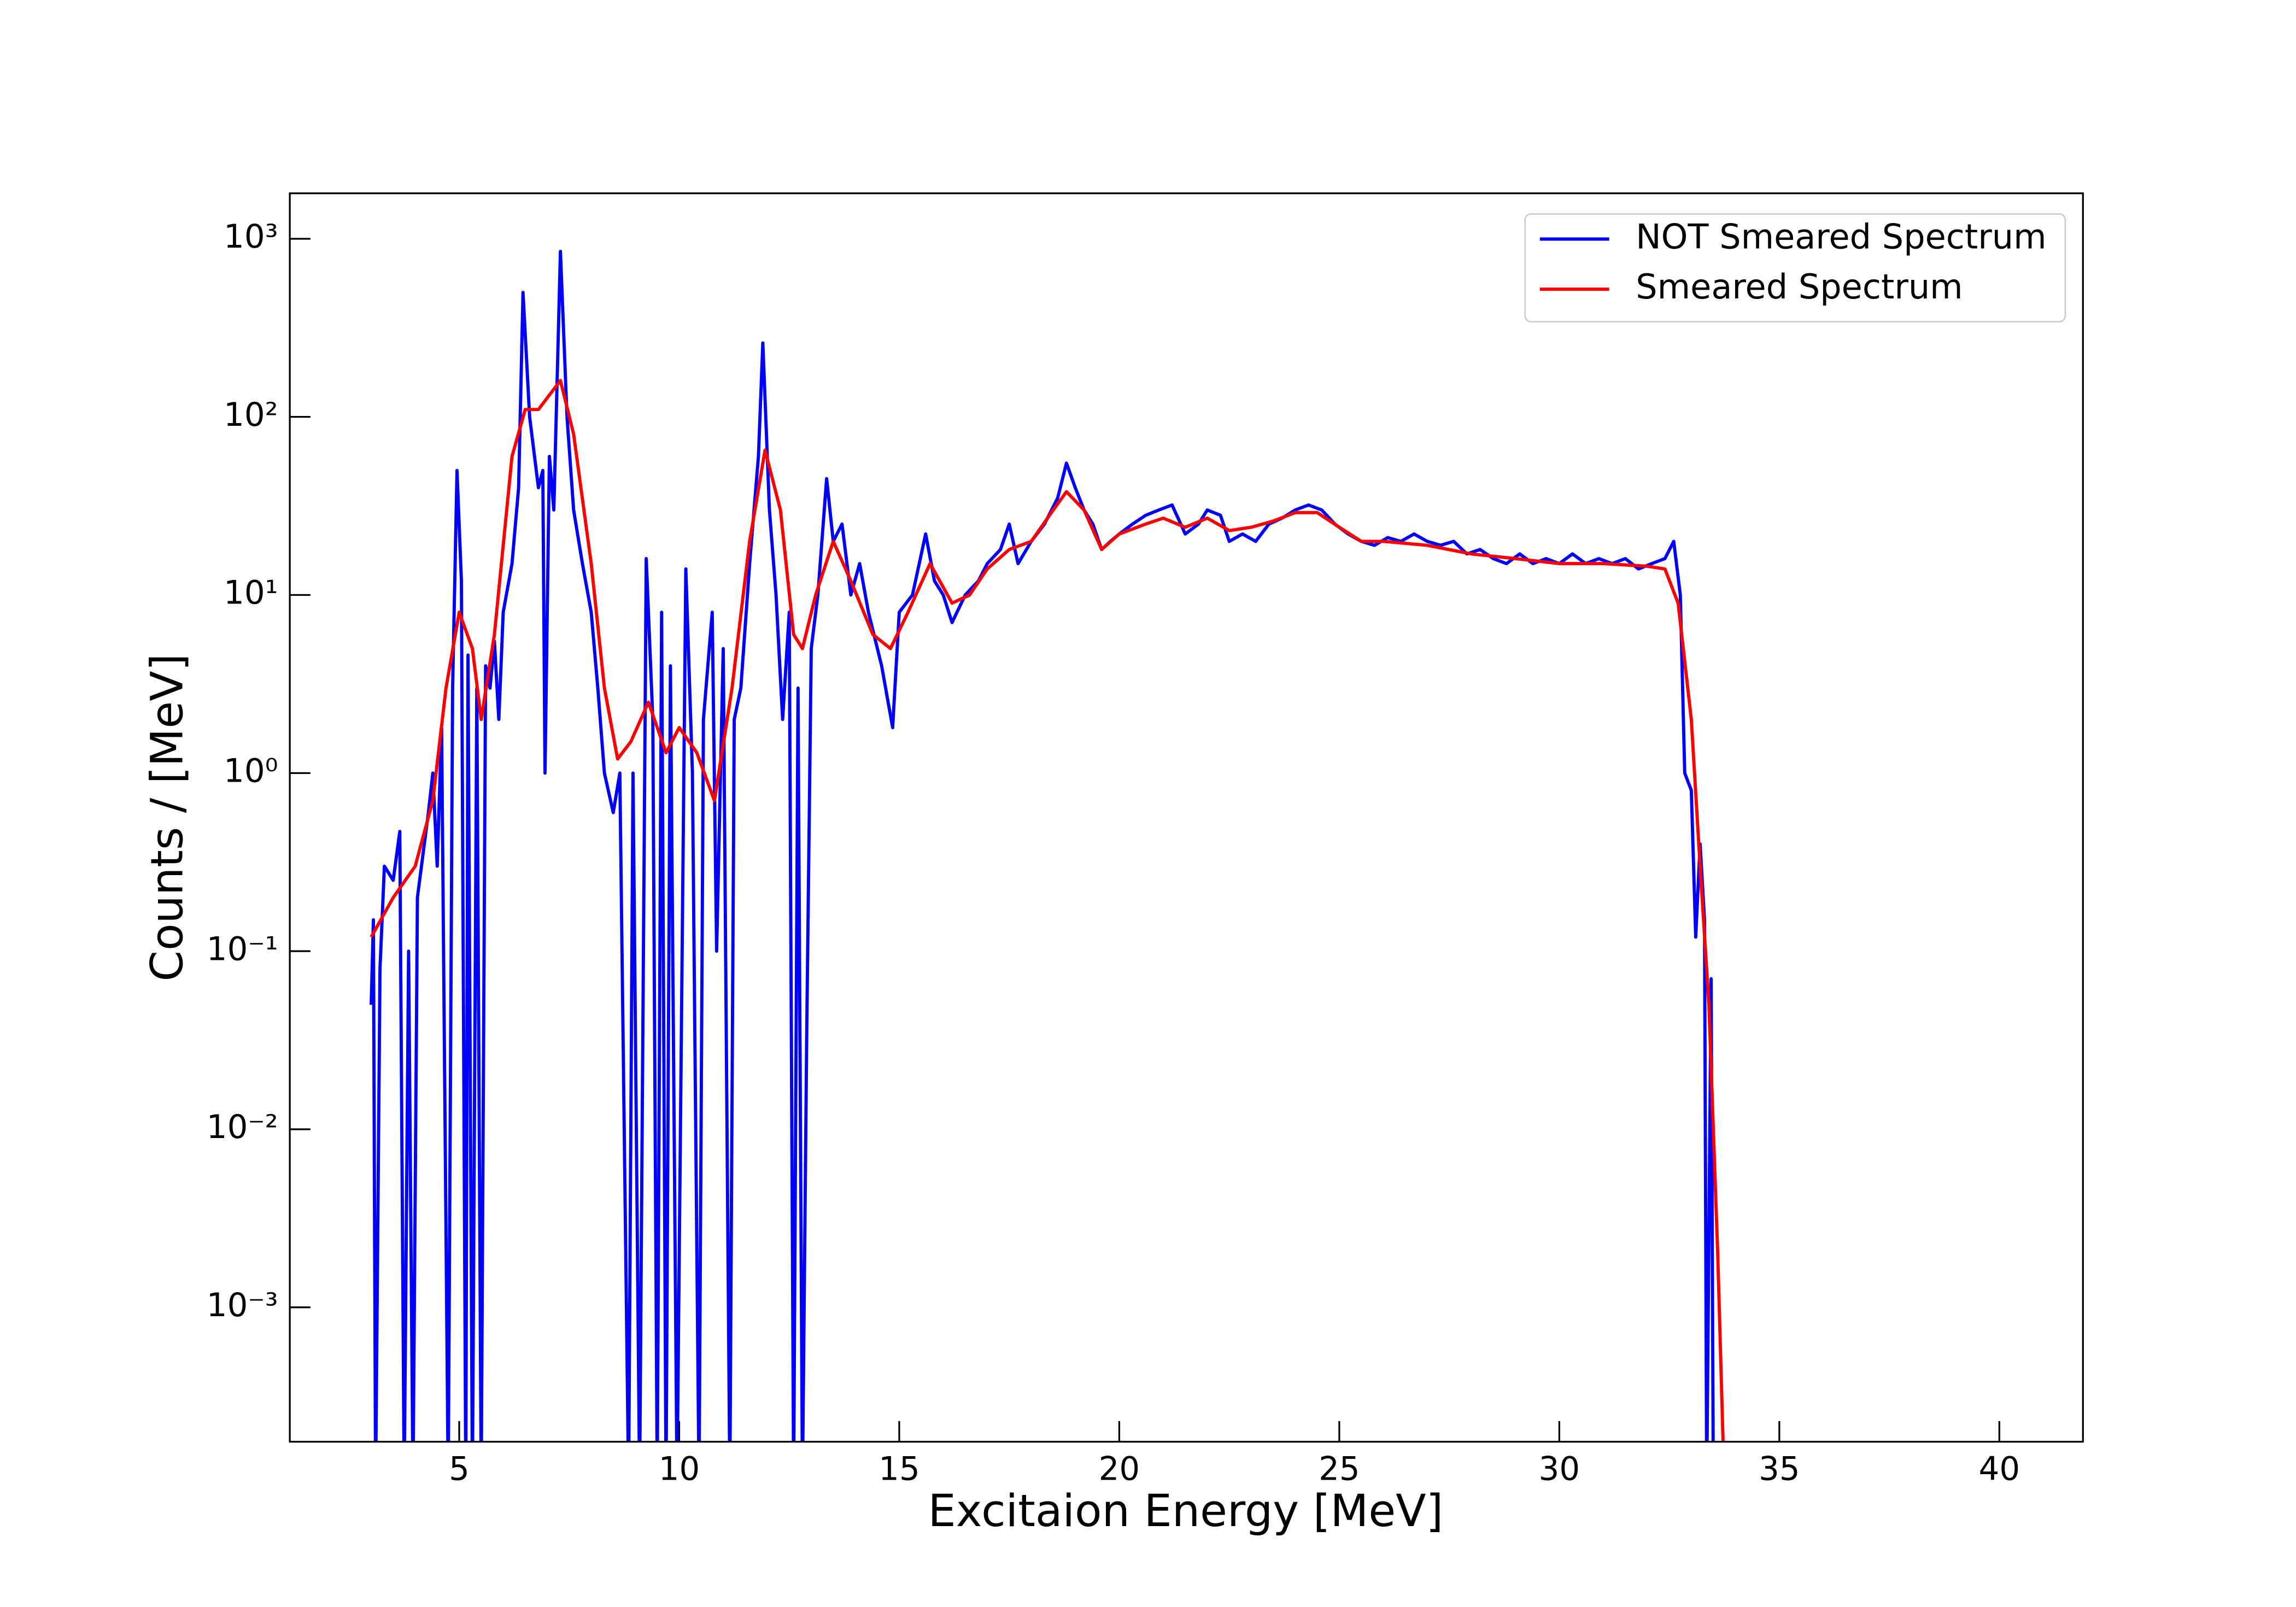  What do you see at coordinates (167, 818) in the screenshot?
I see `y-axis-label: Counts / [MeV]` at bounding box center [167, 818].